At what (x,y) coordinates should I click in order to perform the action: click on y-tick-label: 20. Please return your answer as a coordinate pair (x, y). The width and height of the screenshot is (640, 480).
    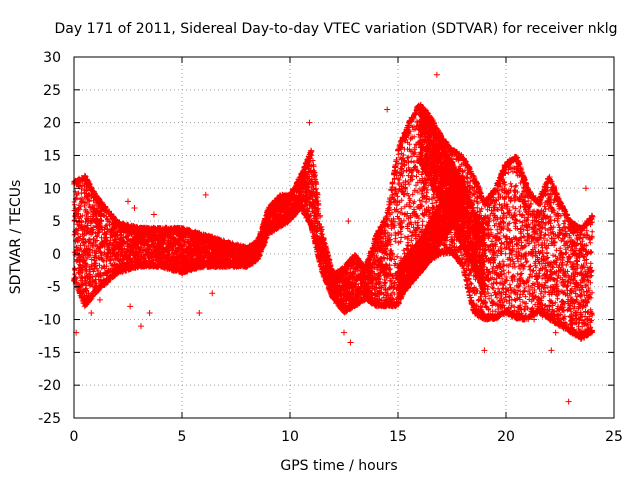
    Looking at the image, I should click on (52, 124).